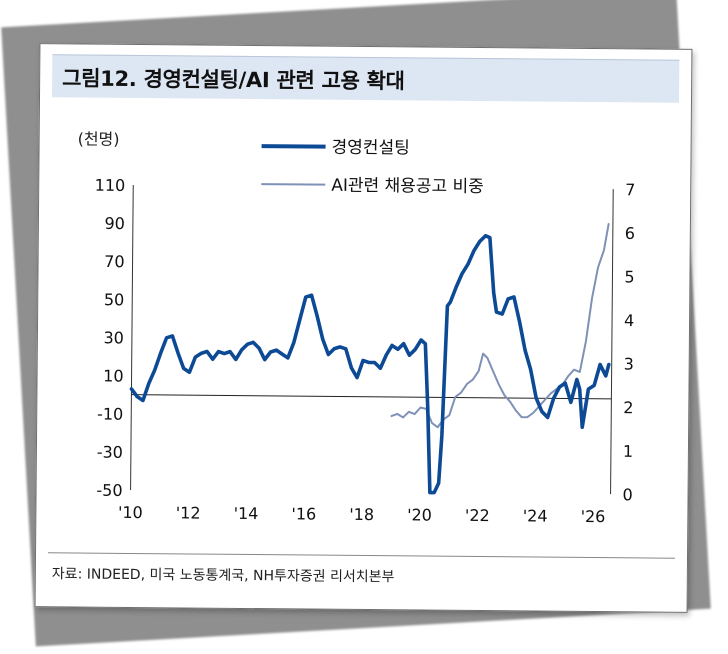 The height and width of the screenshot is (654, 728). I want to click on left-tick-label: 10, so click(113, 375).